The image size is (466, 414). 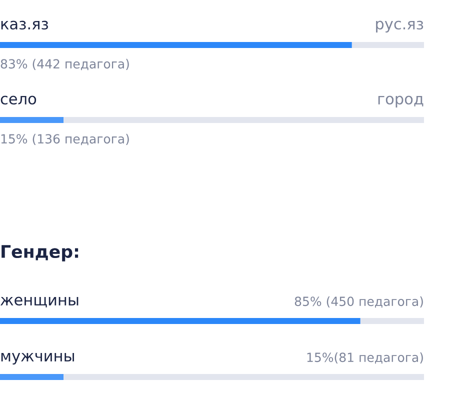 What do you see at coordinates (64, 64) in the screenshot?
I see `annotation: 83% (442 педагога)` at bounding box center [64, 64].